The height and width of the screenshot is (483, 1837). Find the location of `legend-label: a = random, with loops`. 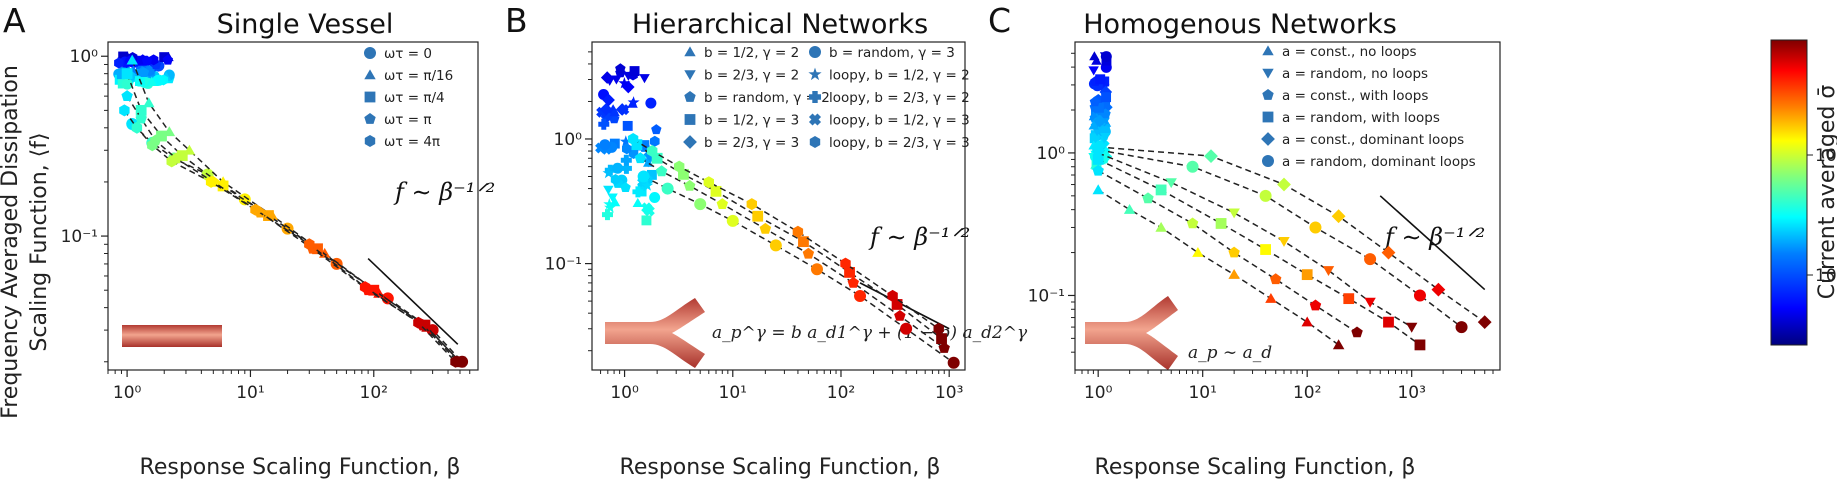

legend-label: a = random, with loops is located at coordinates (1361, 118).